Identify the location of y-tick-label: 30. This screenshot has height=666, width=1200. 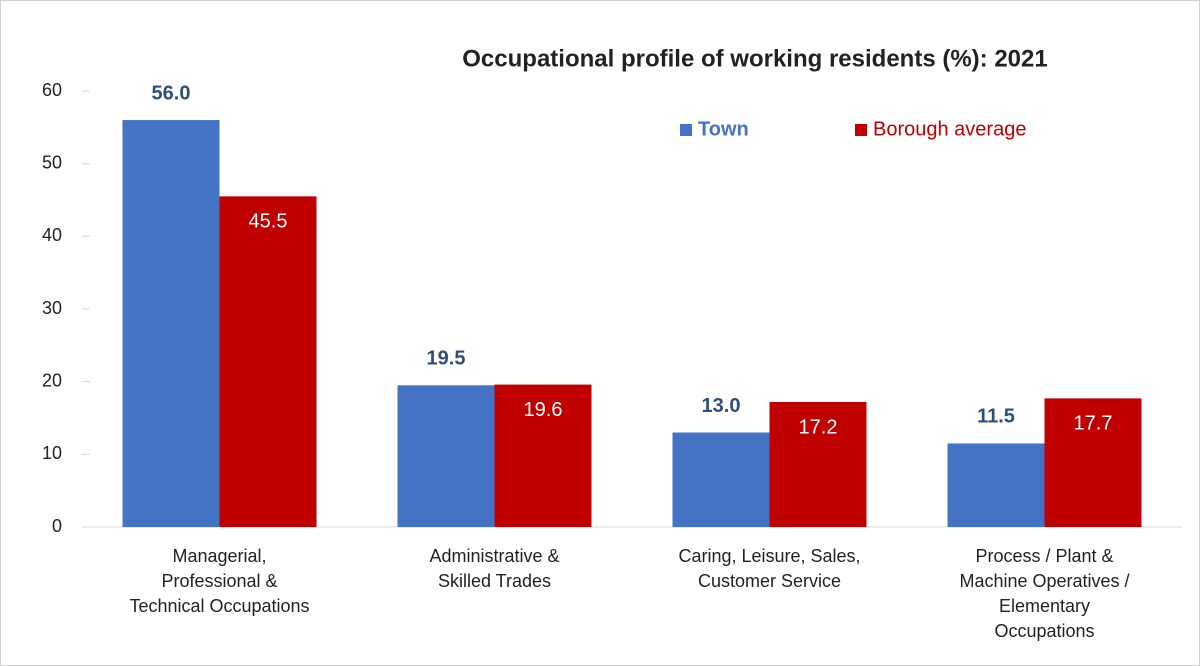
(52, 308).